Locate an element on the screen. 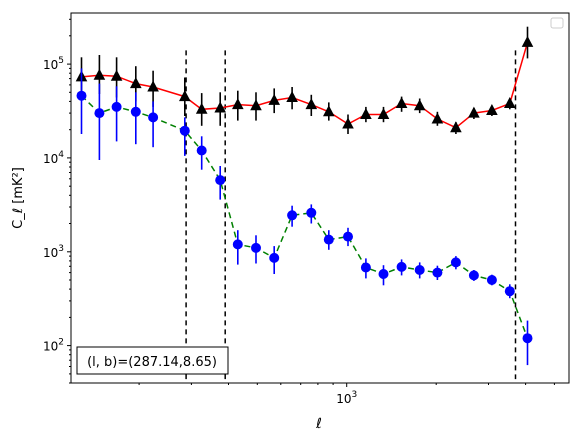 The height and width of the screenshot is (441, 580). legend-box is located at coordinates (557, 23).